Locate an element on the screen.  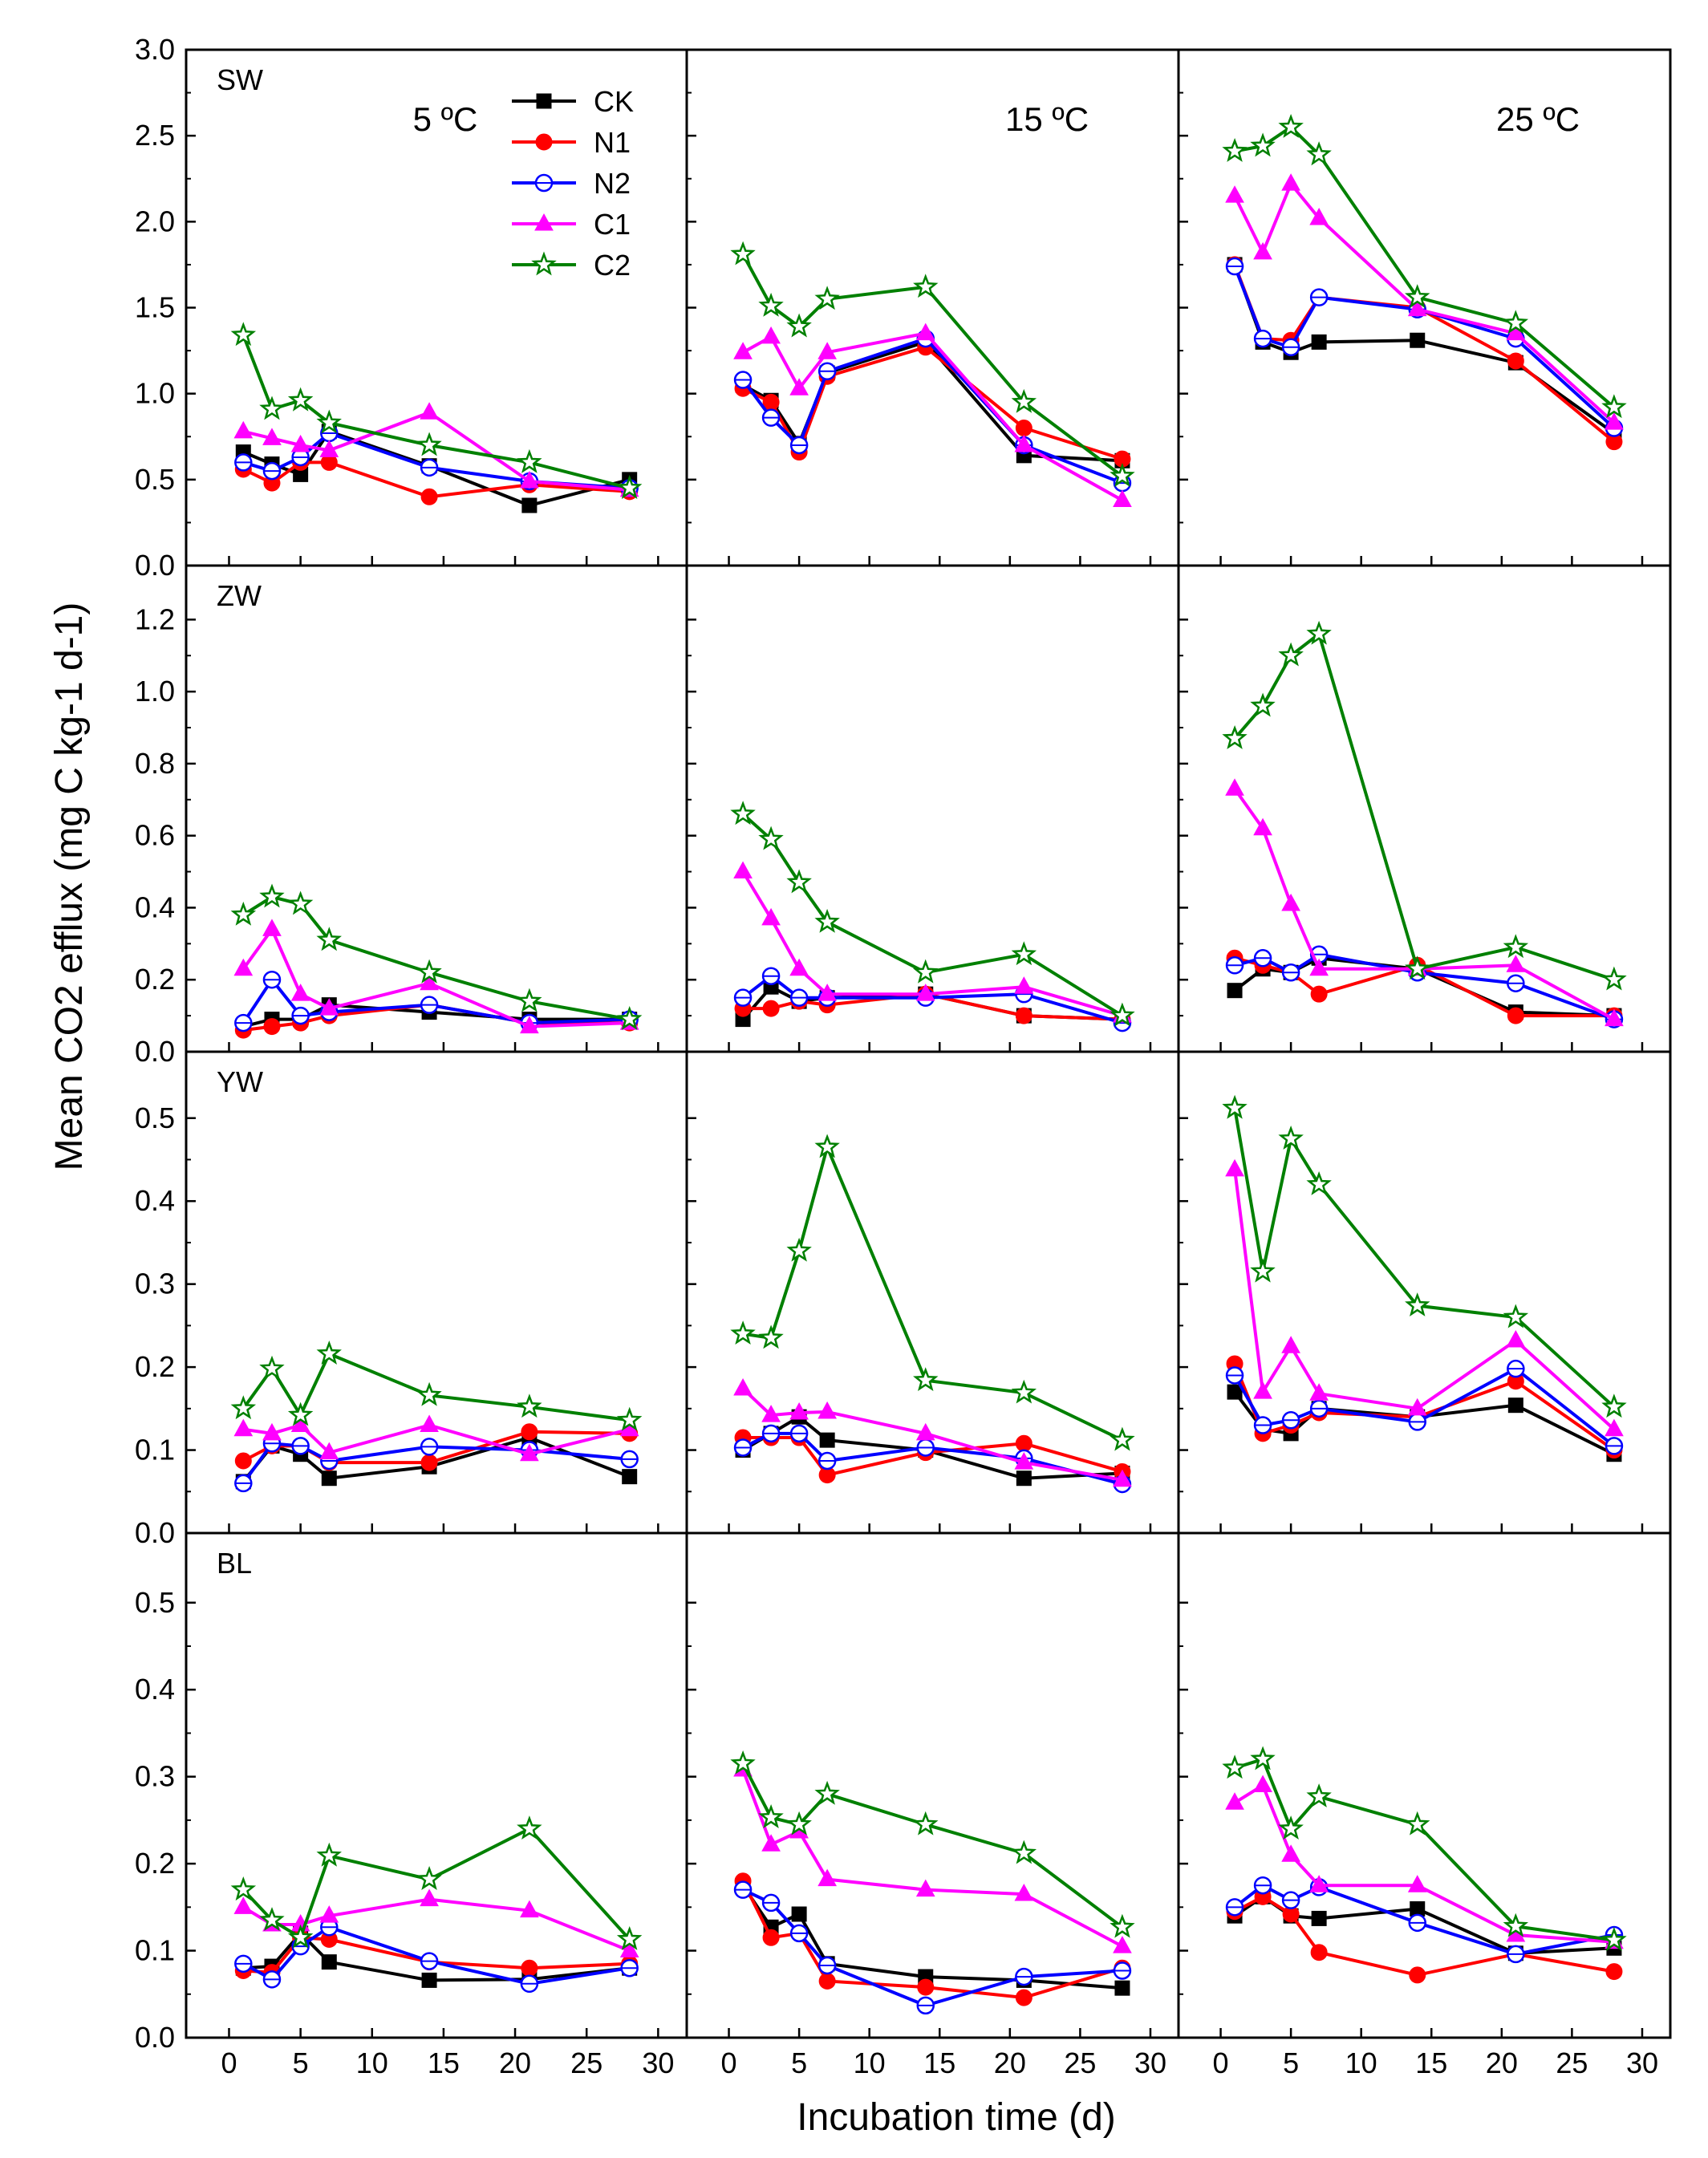
panel-frame is located at coordinates (933, 808).